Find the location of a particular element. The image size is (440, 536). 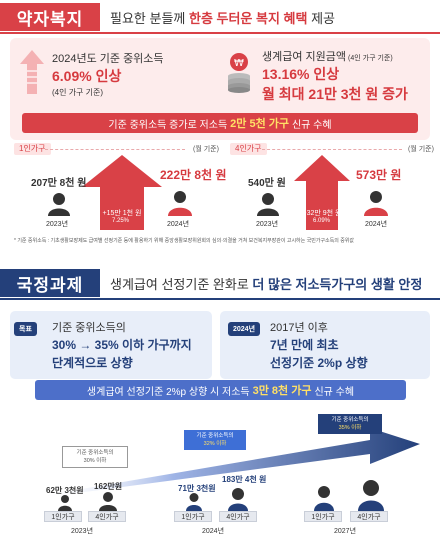

median-income-label: 2024년도 기준 중위소득 is located at coordinates (108, 59).